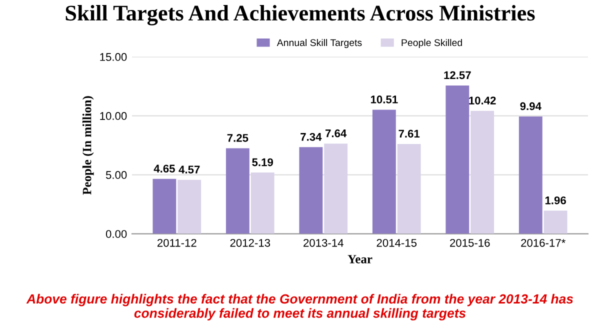 The height and width of the screenshot is (334, 600). I want to click on data-label: 7.25, so click(237, 138).